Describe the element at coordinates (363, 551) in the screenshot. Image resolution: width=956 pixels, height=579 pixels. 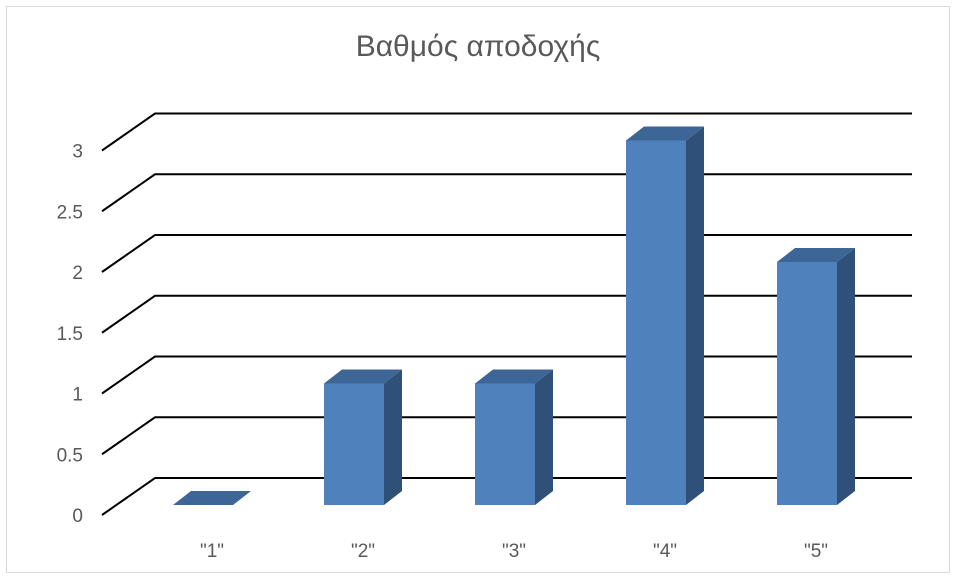
I see `x-tick-label: "2"` at that location.